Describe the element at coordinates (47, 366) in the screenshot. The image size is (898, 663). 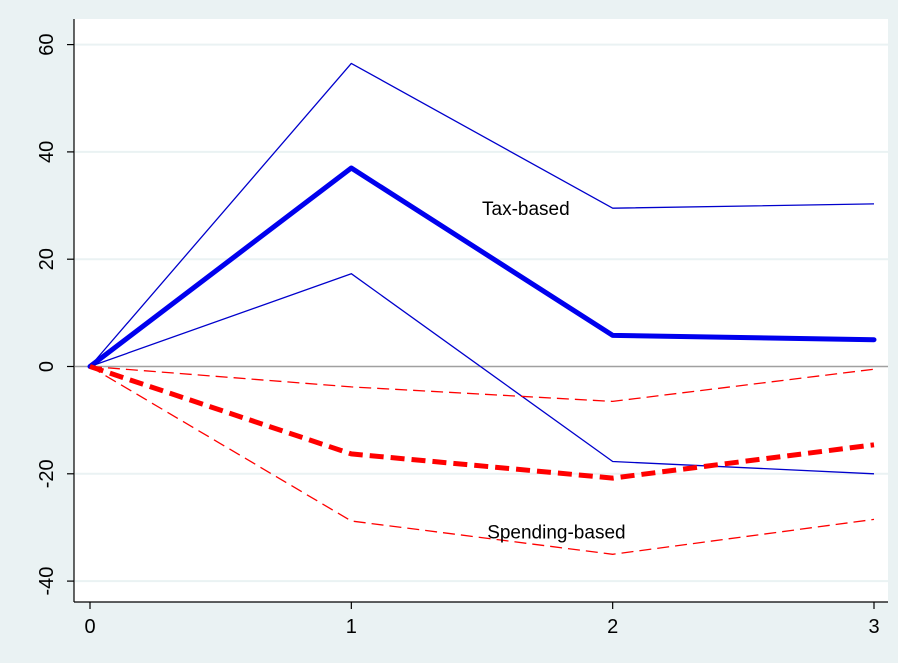
I see `y-tick-label: 0` at that location.